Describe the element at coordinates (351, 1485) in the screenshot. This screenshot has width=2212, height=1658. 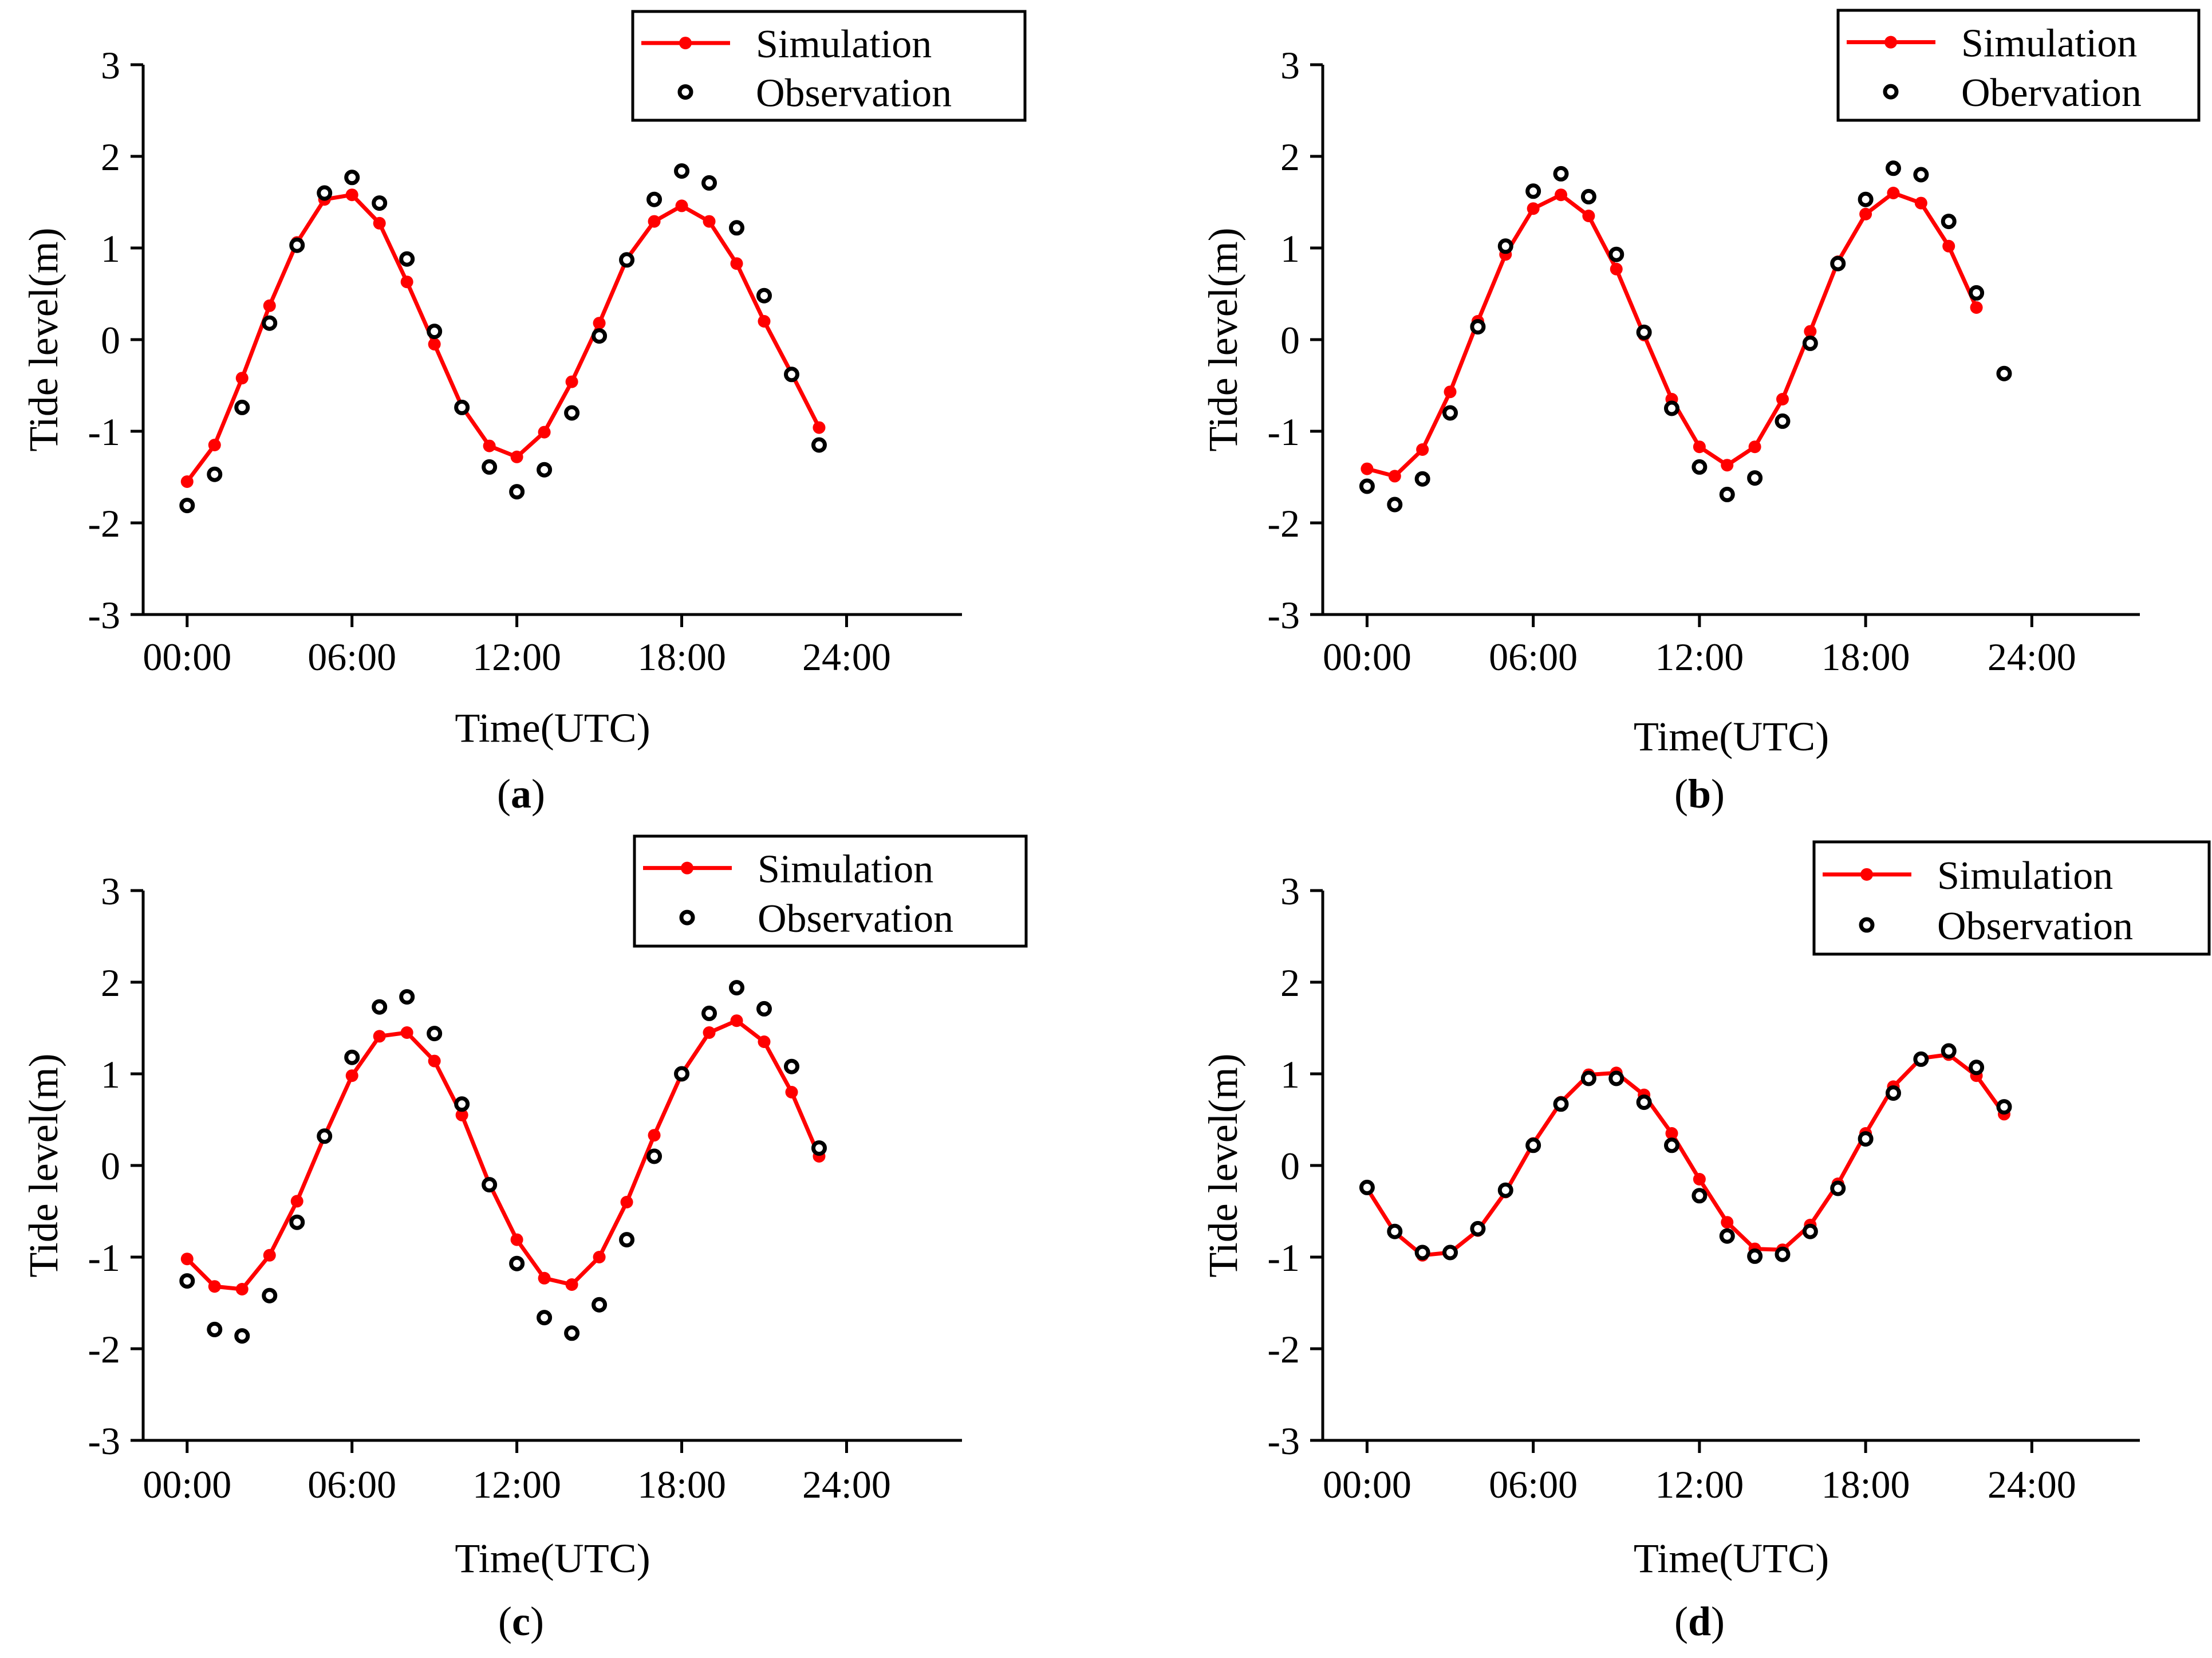
I see `x-tick-label: 06:00` at that location.